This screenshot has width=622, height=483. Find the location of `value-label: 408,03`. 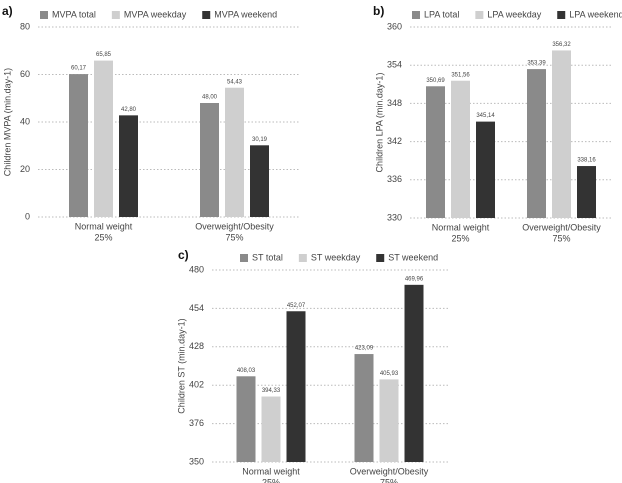

value-label: 408,03 is located at coordinates (246, 371).